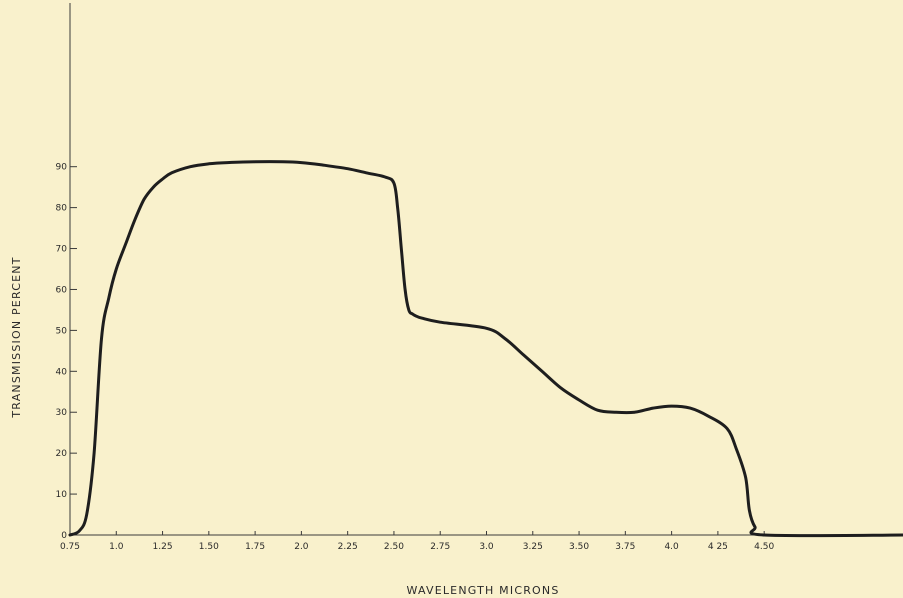 This screenshot has height=598, width=903. What do you see at coordinates (116, 547) in the screenshot?
I see `x-tick-label: 1.0` at bounding box center [116, 547].